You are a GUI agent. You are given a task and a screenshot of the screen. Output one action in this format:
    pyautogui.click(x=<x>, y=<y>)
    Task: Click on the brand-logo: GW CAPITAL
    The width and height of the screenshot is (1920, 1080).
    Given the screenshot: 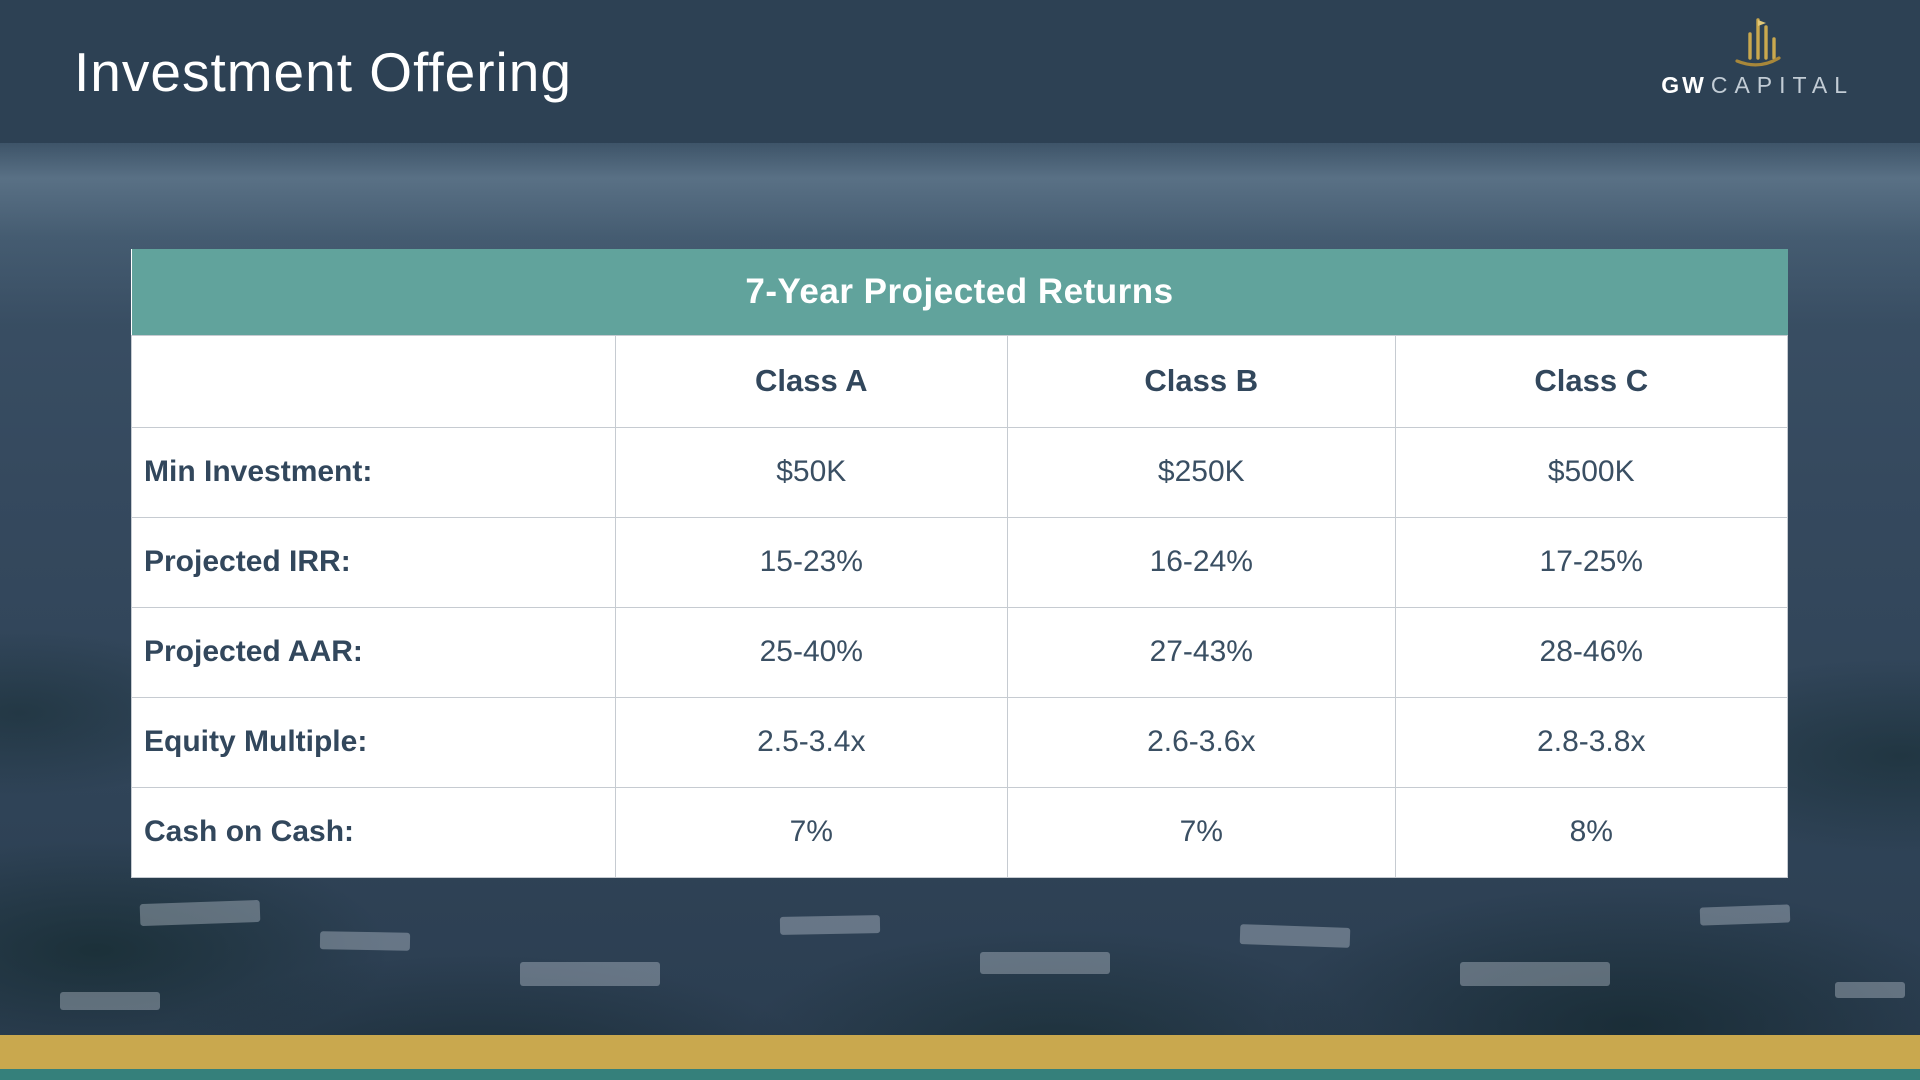 What is the action you would take?
    pyautogui.click(x=1757, y=55)
    